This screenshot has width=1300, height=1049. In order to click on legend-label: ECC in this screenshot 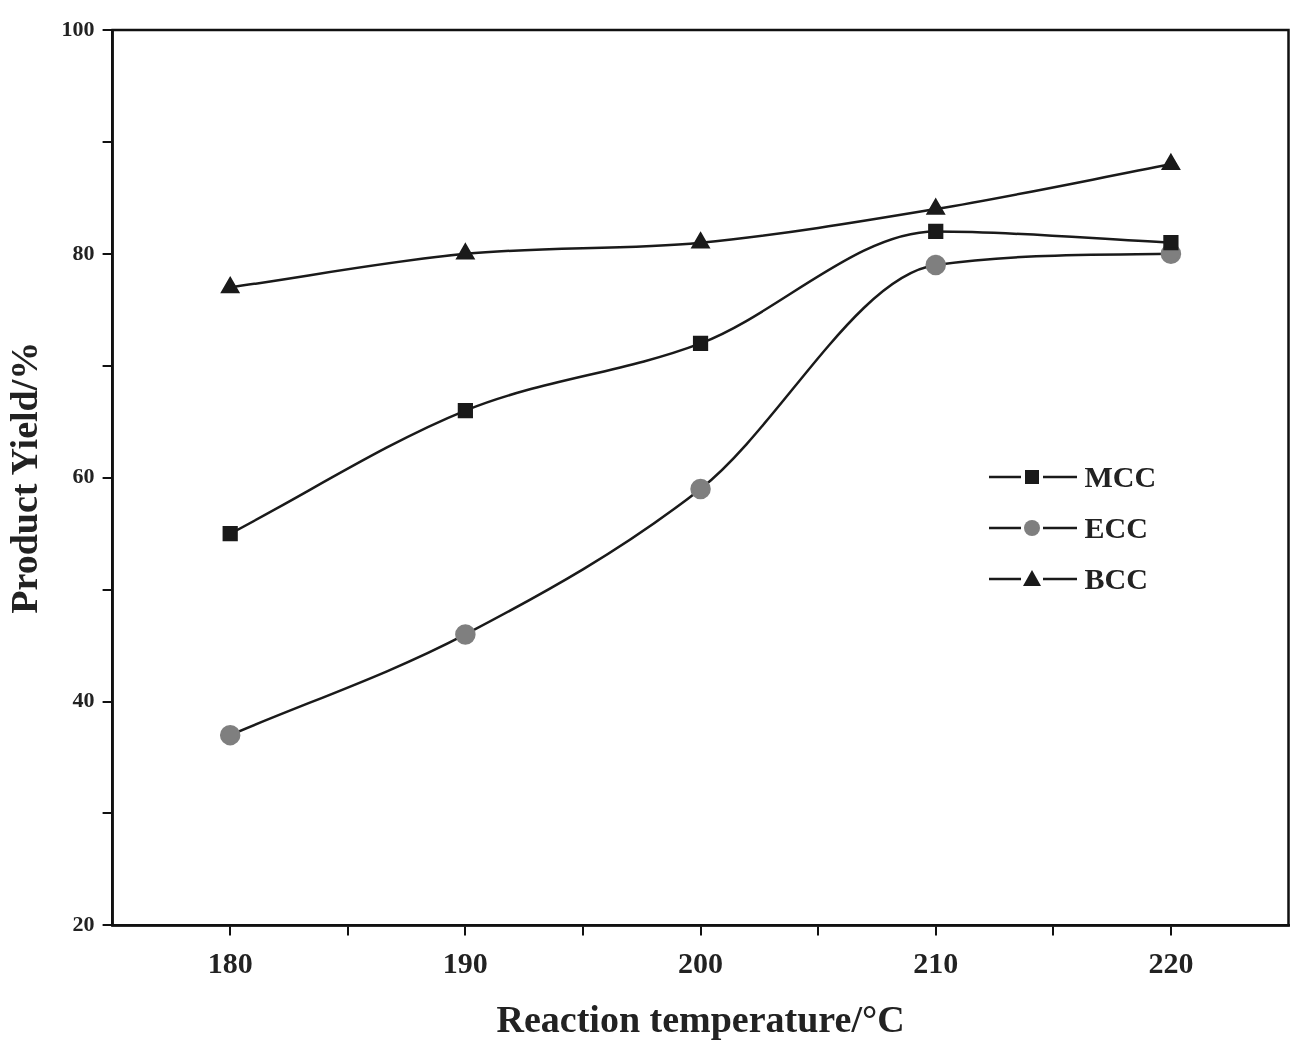, I will do `click(1116, 527)`.